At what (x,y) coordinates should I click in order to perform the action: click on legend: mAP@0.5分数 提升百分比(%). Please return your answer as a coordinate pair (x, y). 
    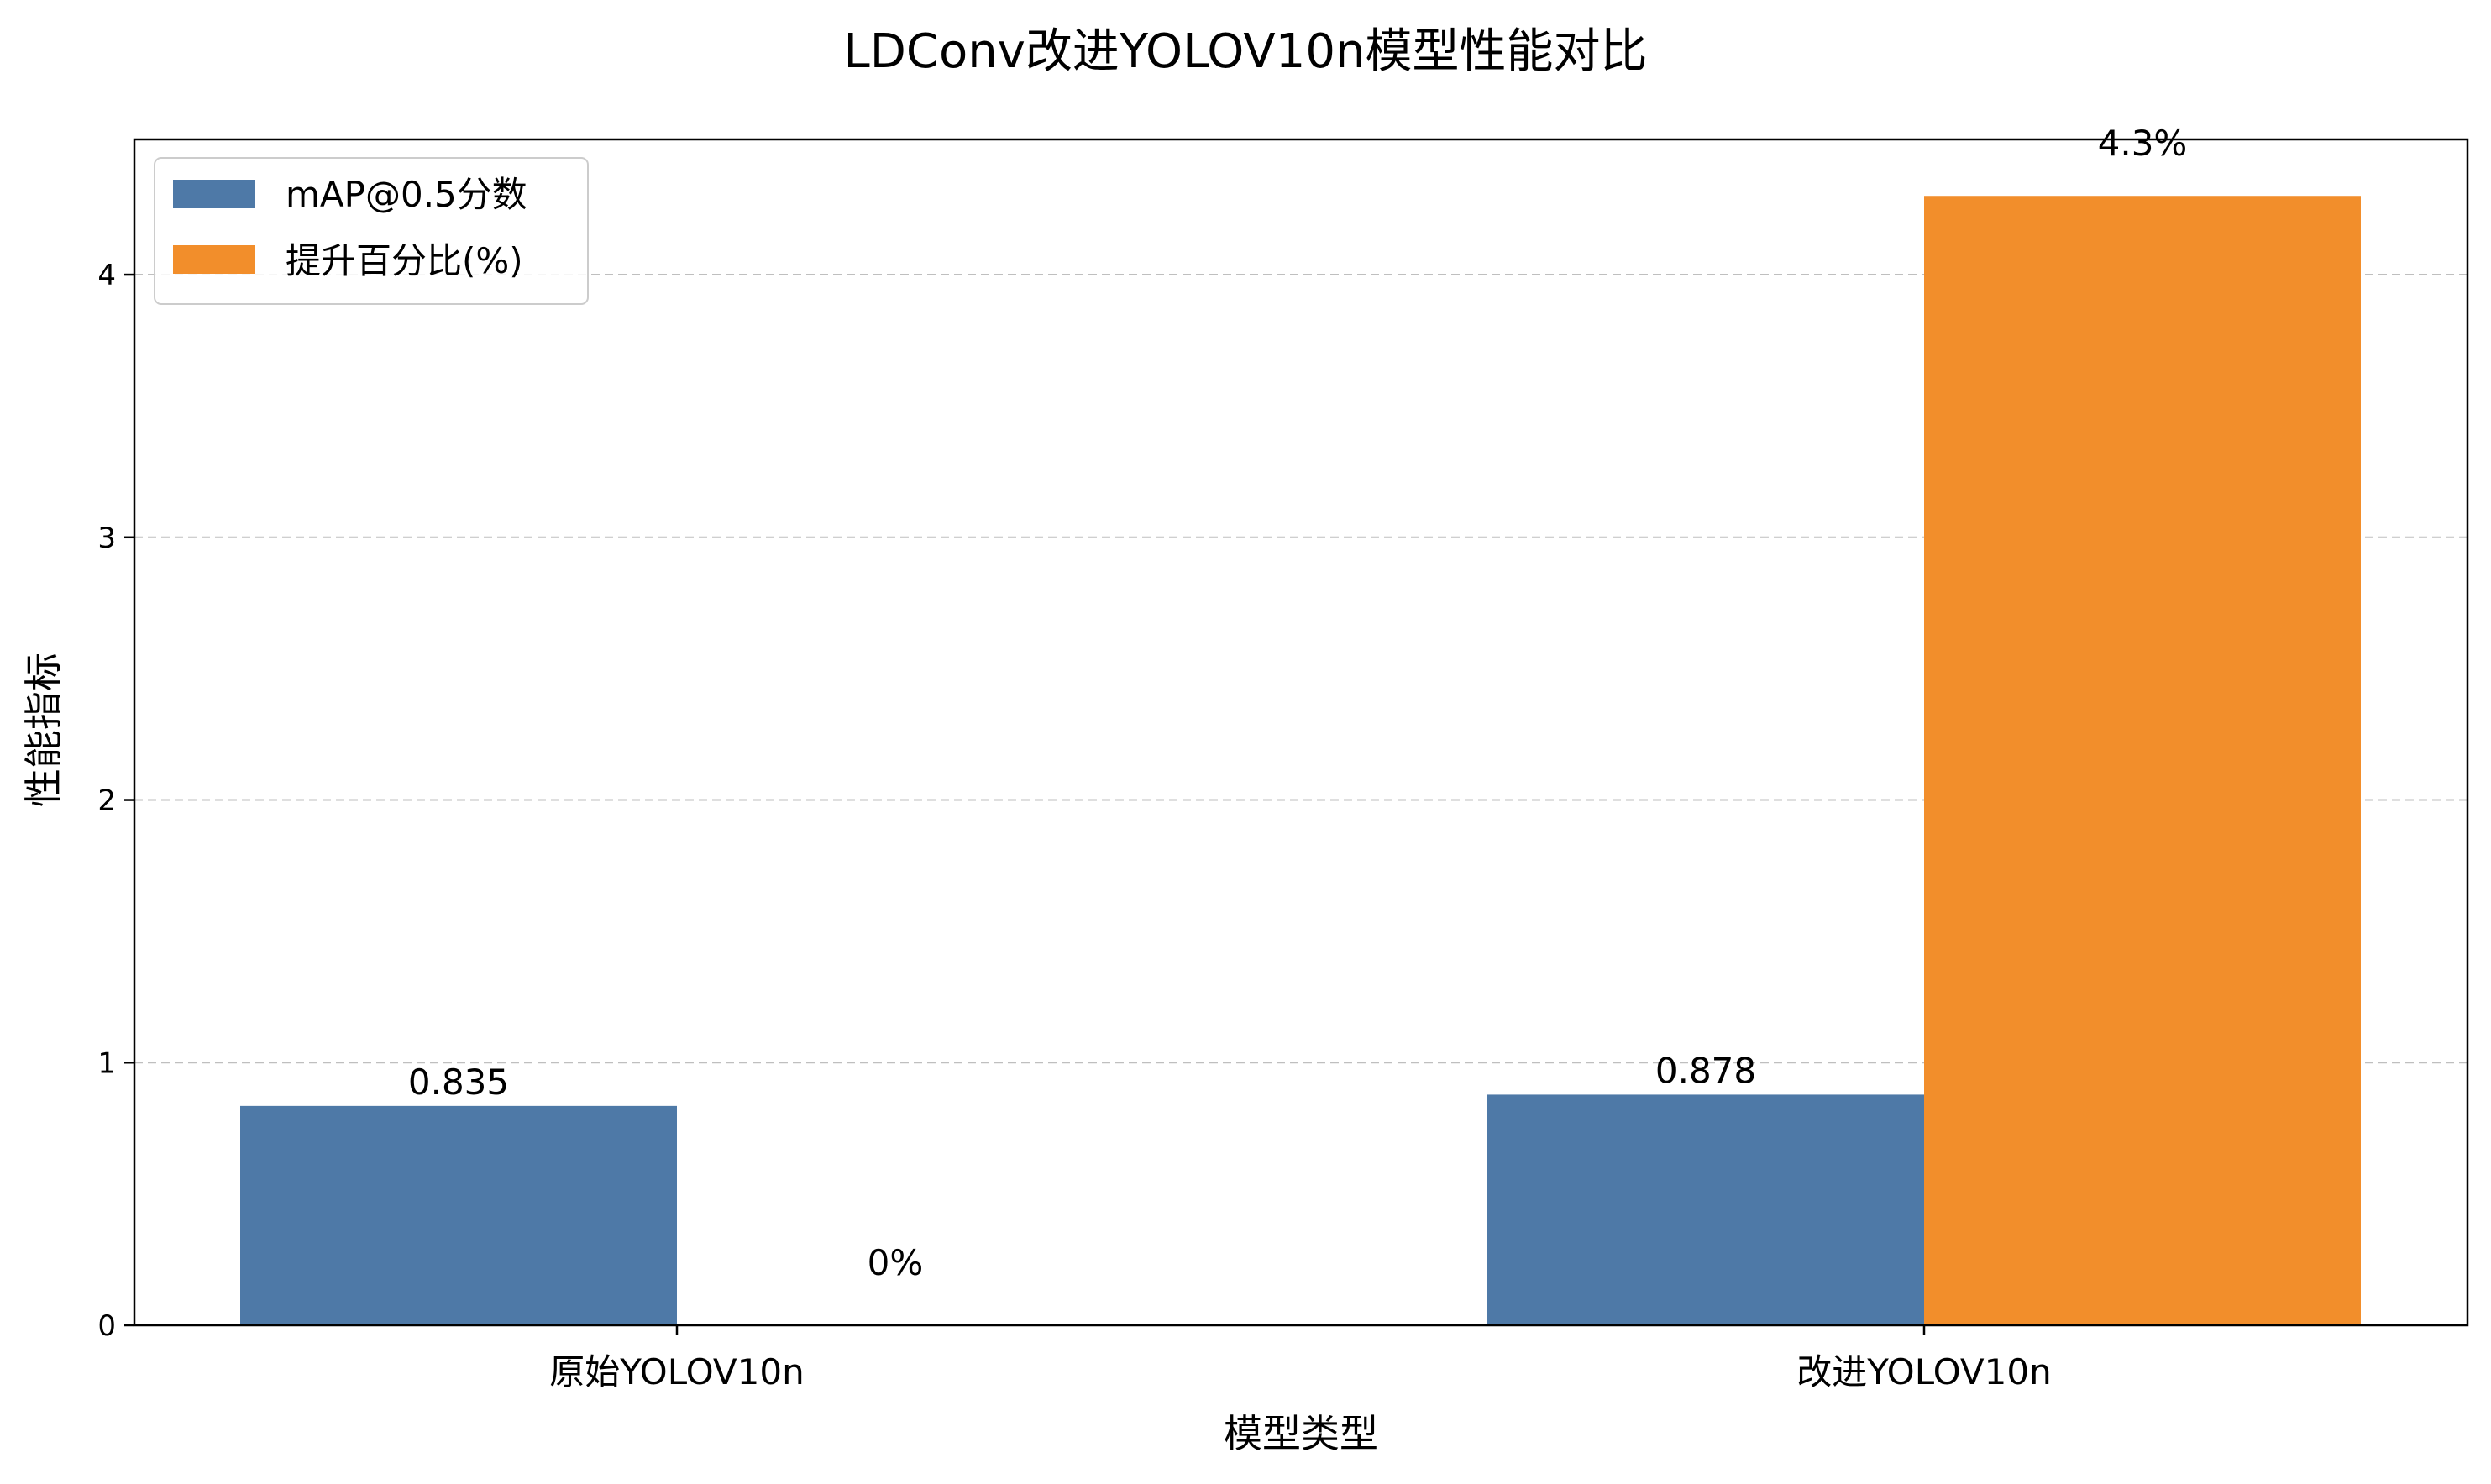
    Looking at the image, I should click on (371, 231).